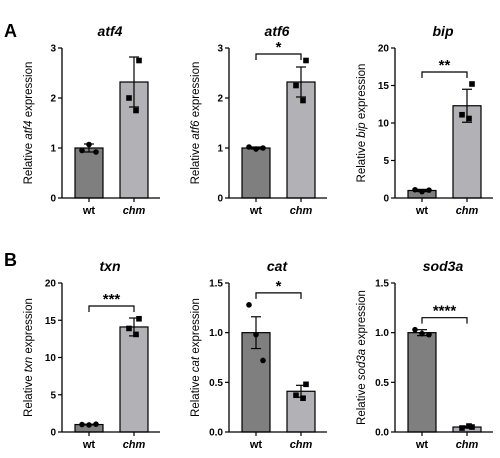 The height and width of the screenshot is (458, 500). Describe the element at coordinates (29, 129) in the screenshot. I see `y-axis-label-gene: atf4` at that location.